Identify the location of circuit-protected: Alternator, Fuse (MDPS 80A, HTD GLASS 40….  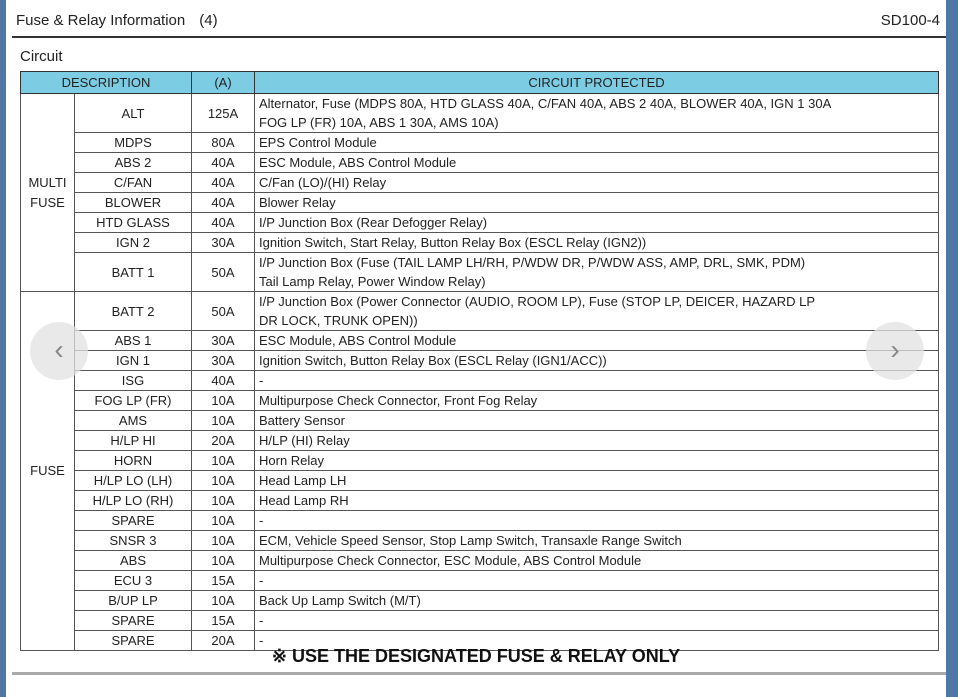
(596, 113).